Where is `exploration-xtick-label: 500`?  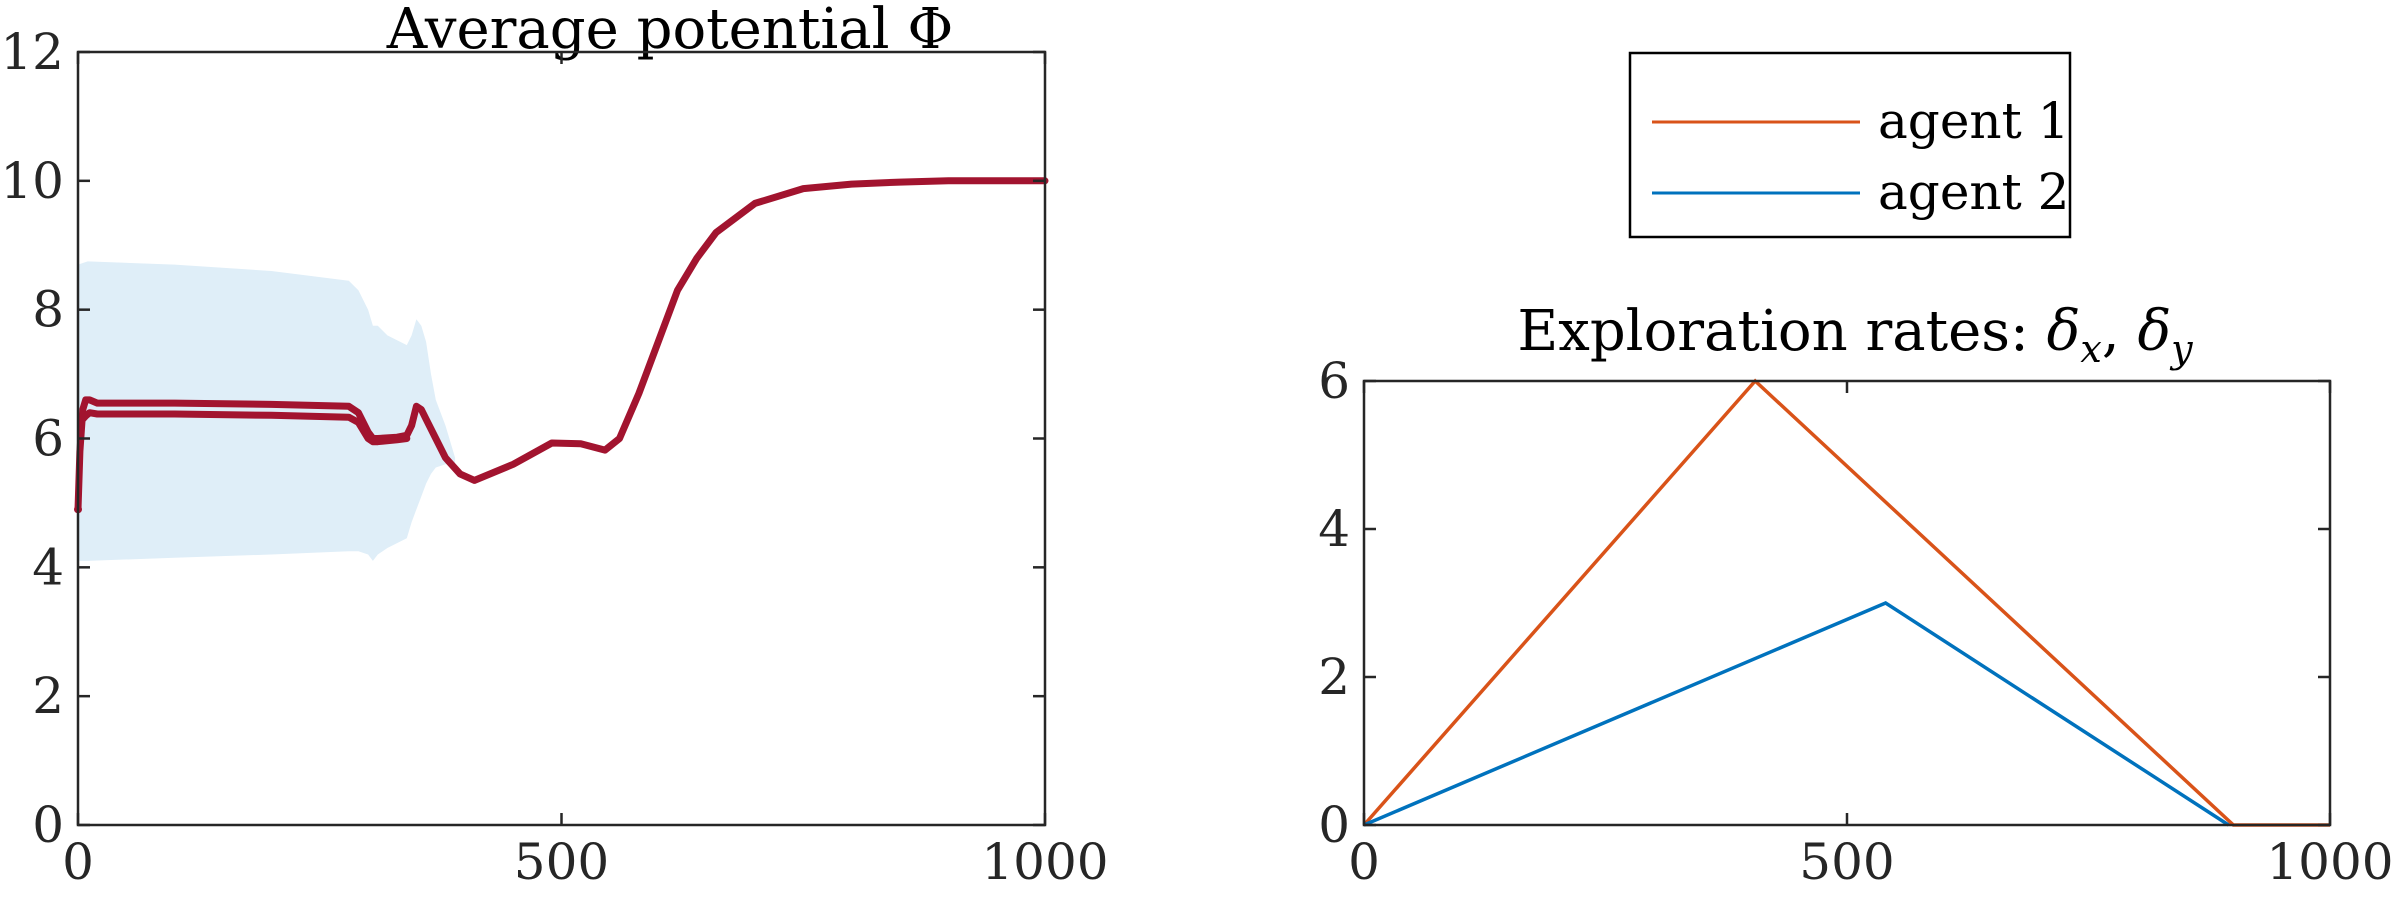
exploration-xtick-label: 500 is located at coordinates (1846, 862).